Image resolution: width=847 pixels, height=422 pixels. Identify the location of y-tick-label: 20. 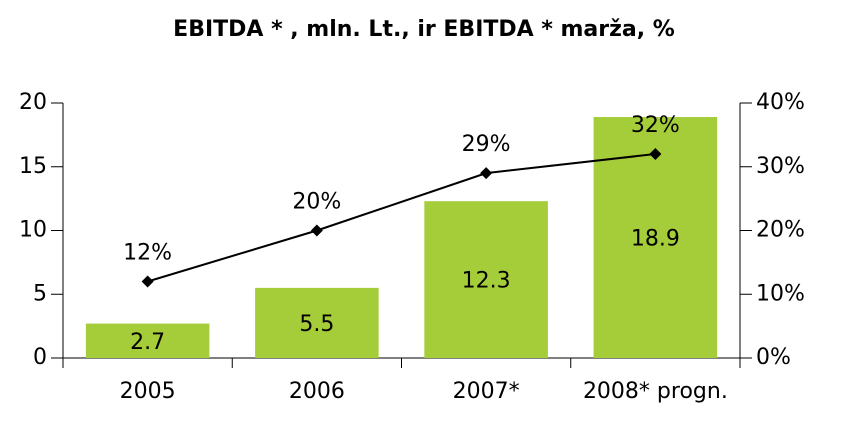
(33, 102).